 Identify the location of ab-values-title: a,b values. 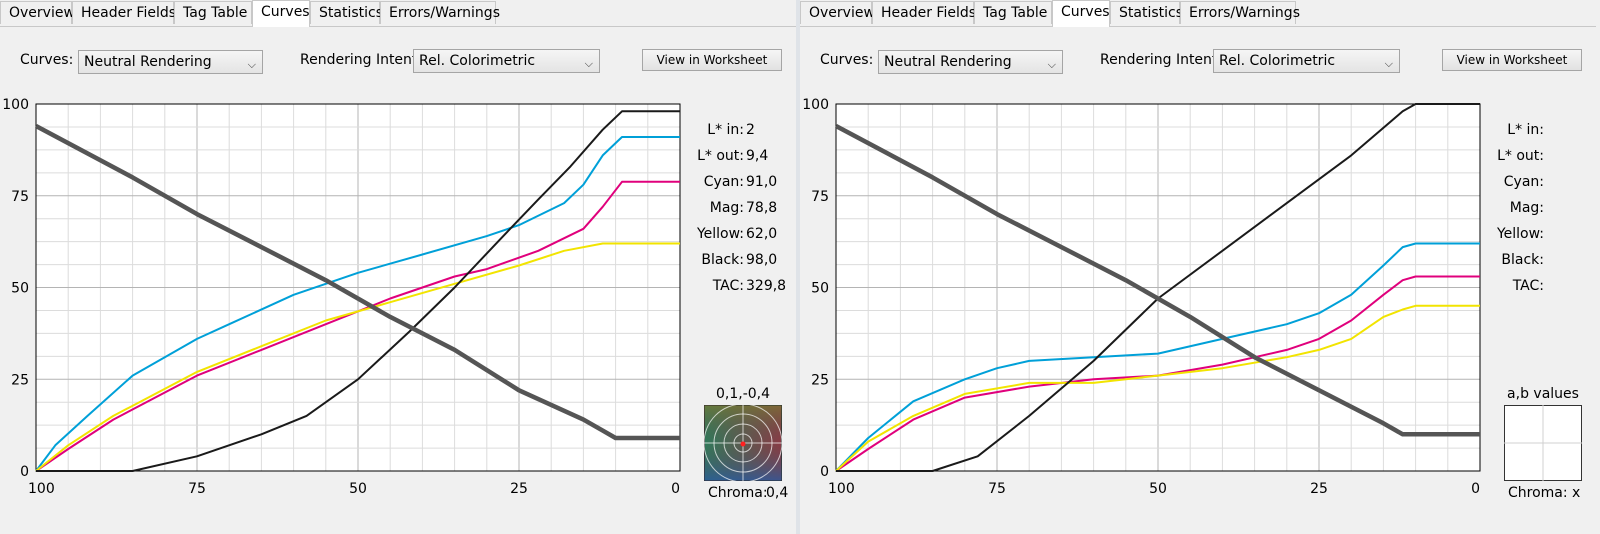
(1543, 394).